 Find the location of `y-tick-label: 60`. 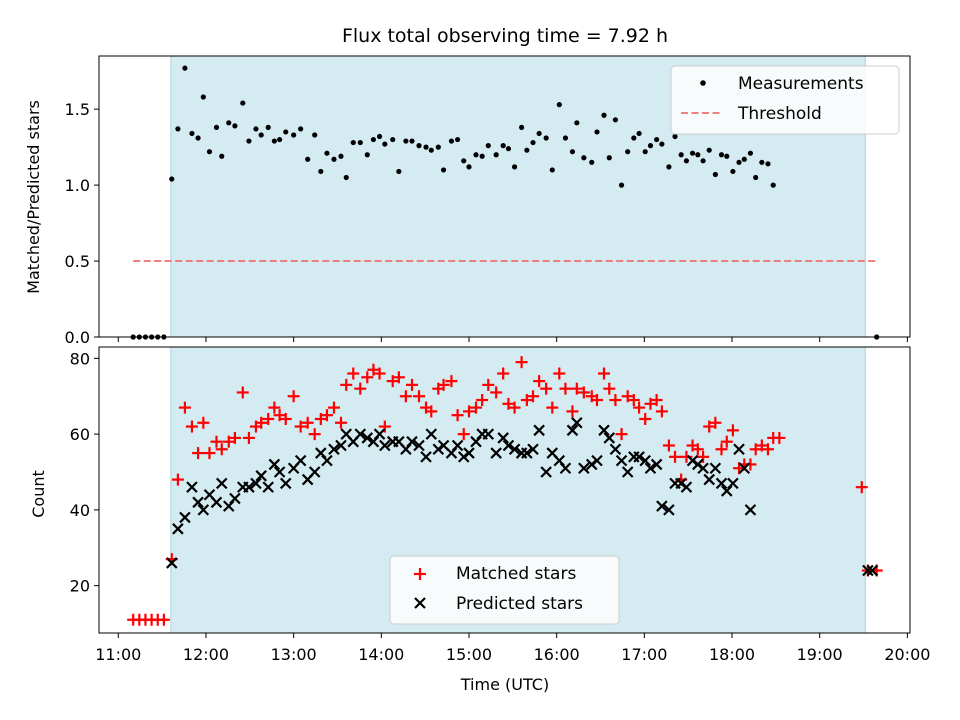

y-tick-label: 60 is located at coordinates (80, 434).